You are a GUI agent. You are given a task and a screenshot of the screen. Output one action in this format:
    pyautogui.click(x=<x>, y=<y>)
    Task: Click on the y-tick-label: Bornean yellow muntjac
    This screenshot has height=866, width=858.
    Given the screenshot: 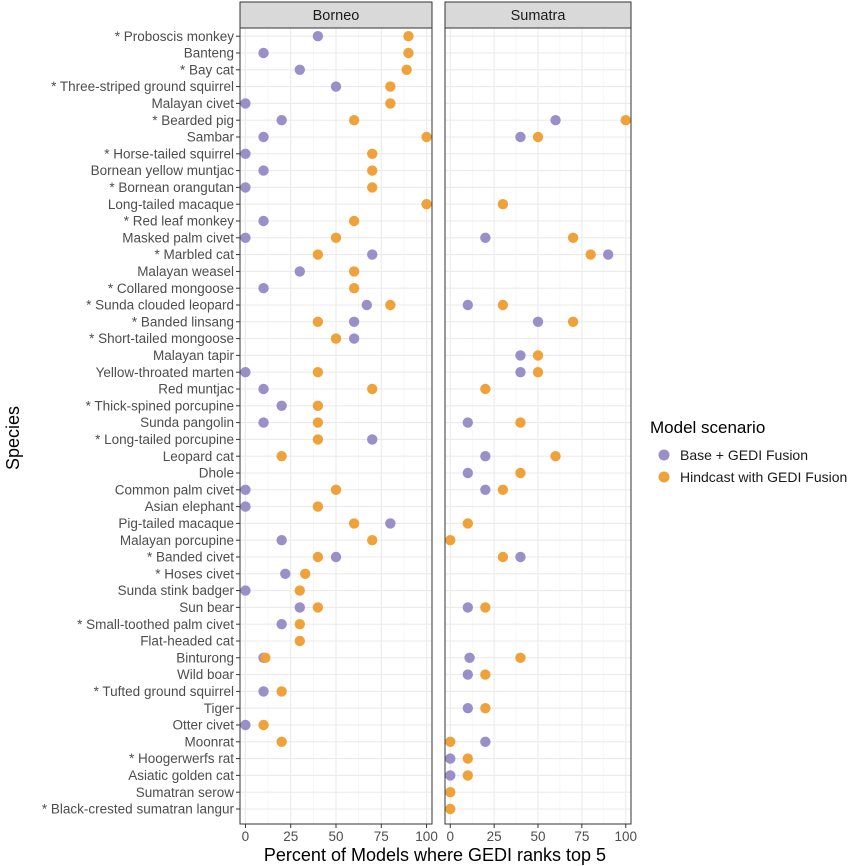 What is the action you would take?
    pyautogui.click(x=163, y=170)
    